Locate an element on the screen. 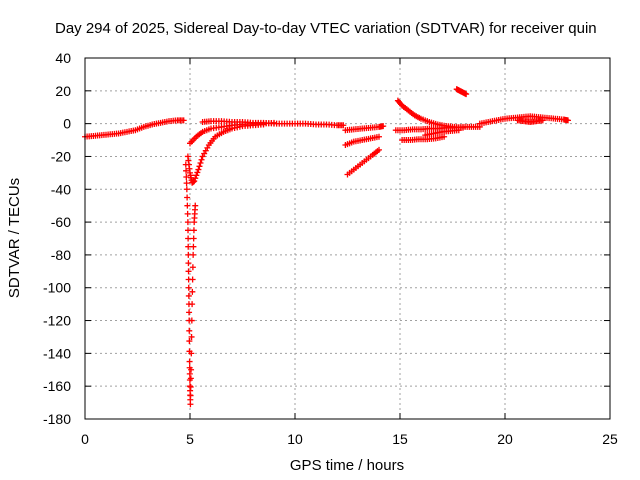 The width and height of the screenshot is (640, 480). y-tick-label: 40 is located at coordinates (63, 58).